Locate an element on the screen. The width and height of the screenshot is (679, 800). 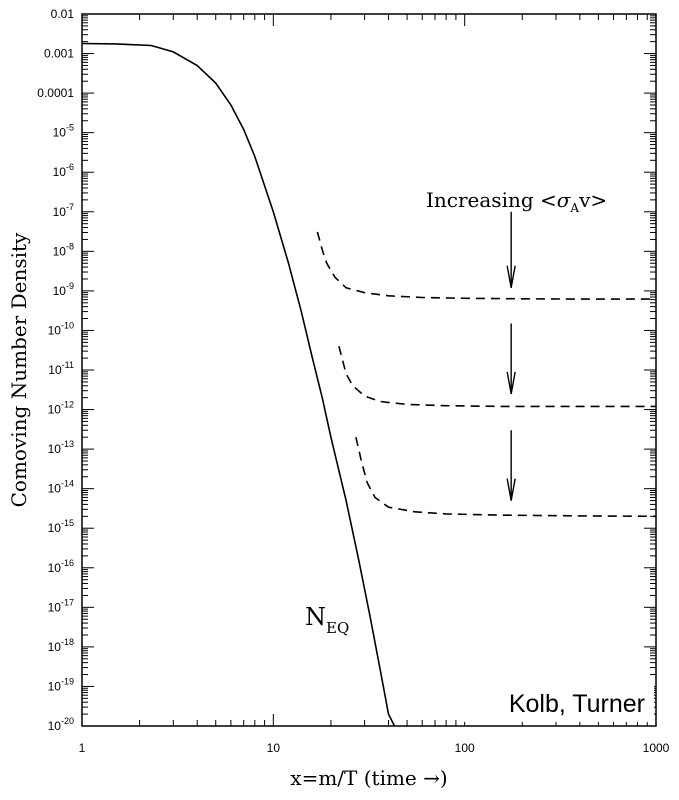
increasing-text: Increasing < is located at coordinates (491, 200).